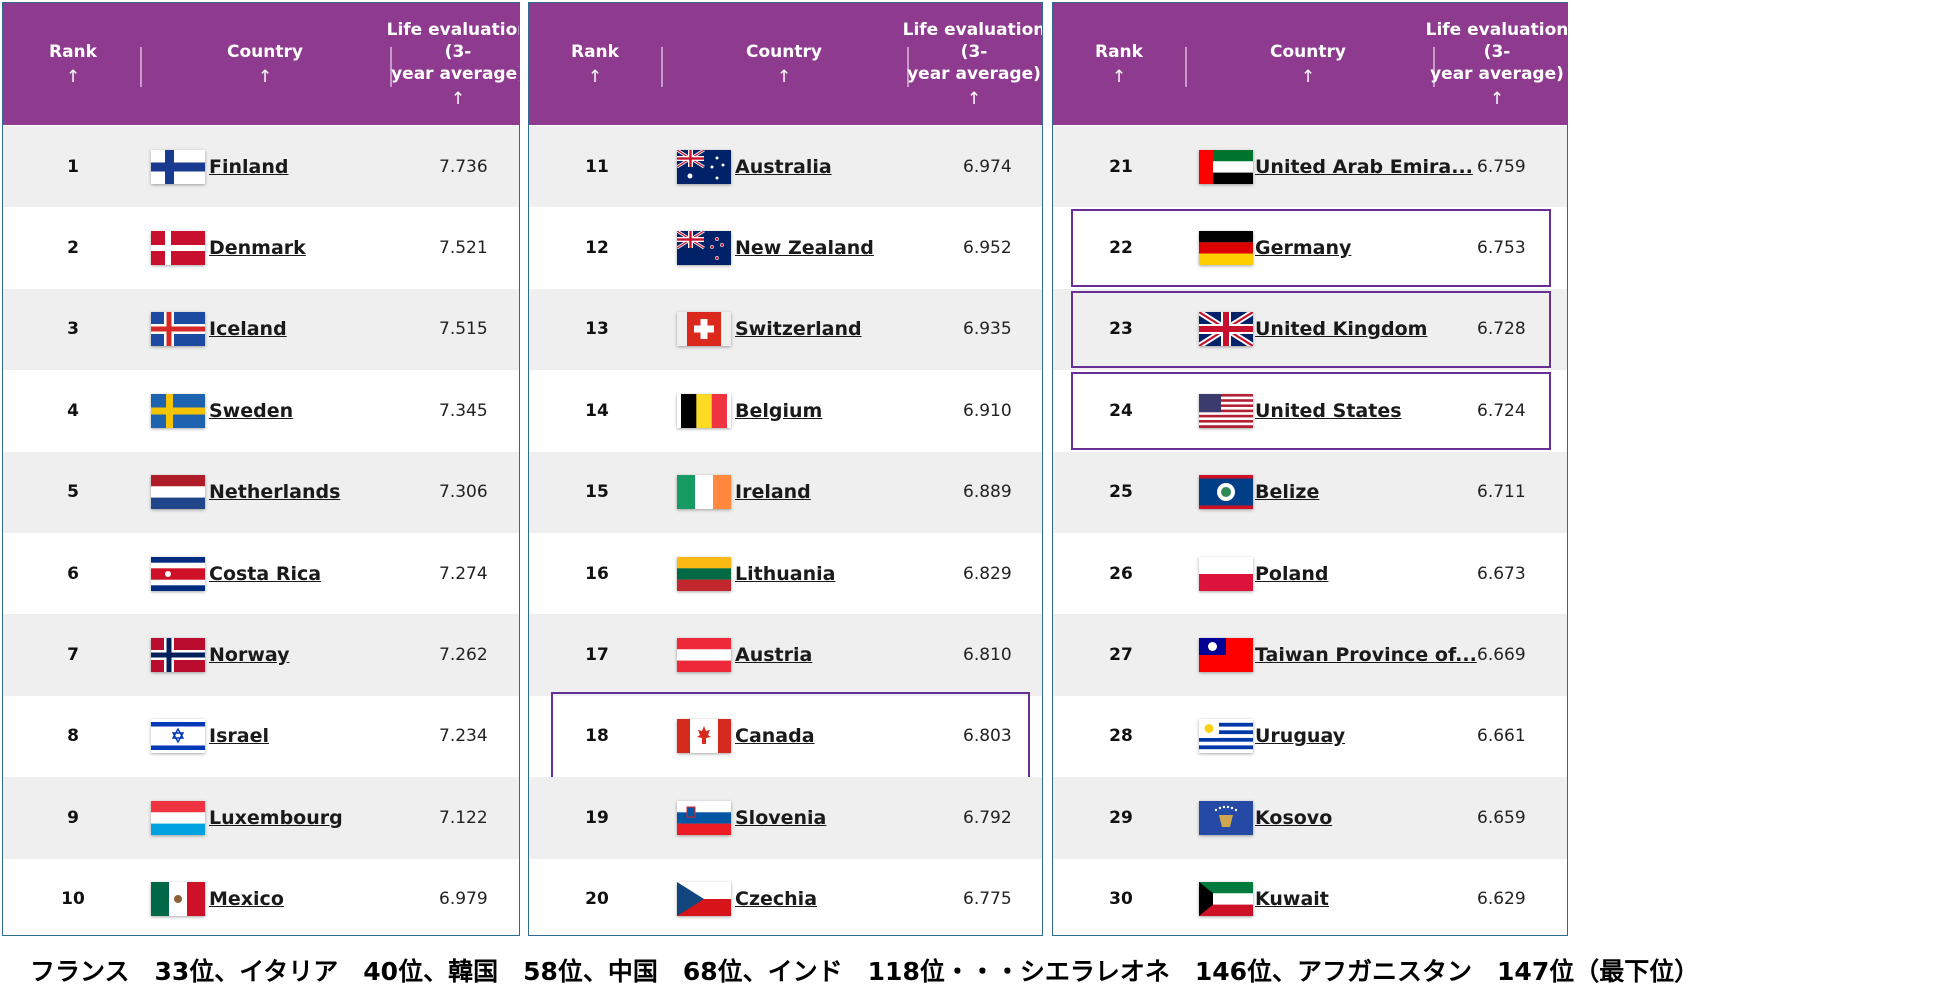 This screenshot has width=1955, height=1004. I want to click on country-link: Switzerland, so click(798, 329).